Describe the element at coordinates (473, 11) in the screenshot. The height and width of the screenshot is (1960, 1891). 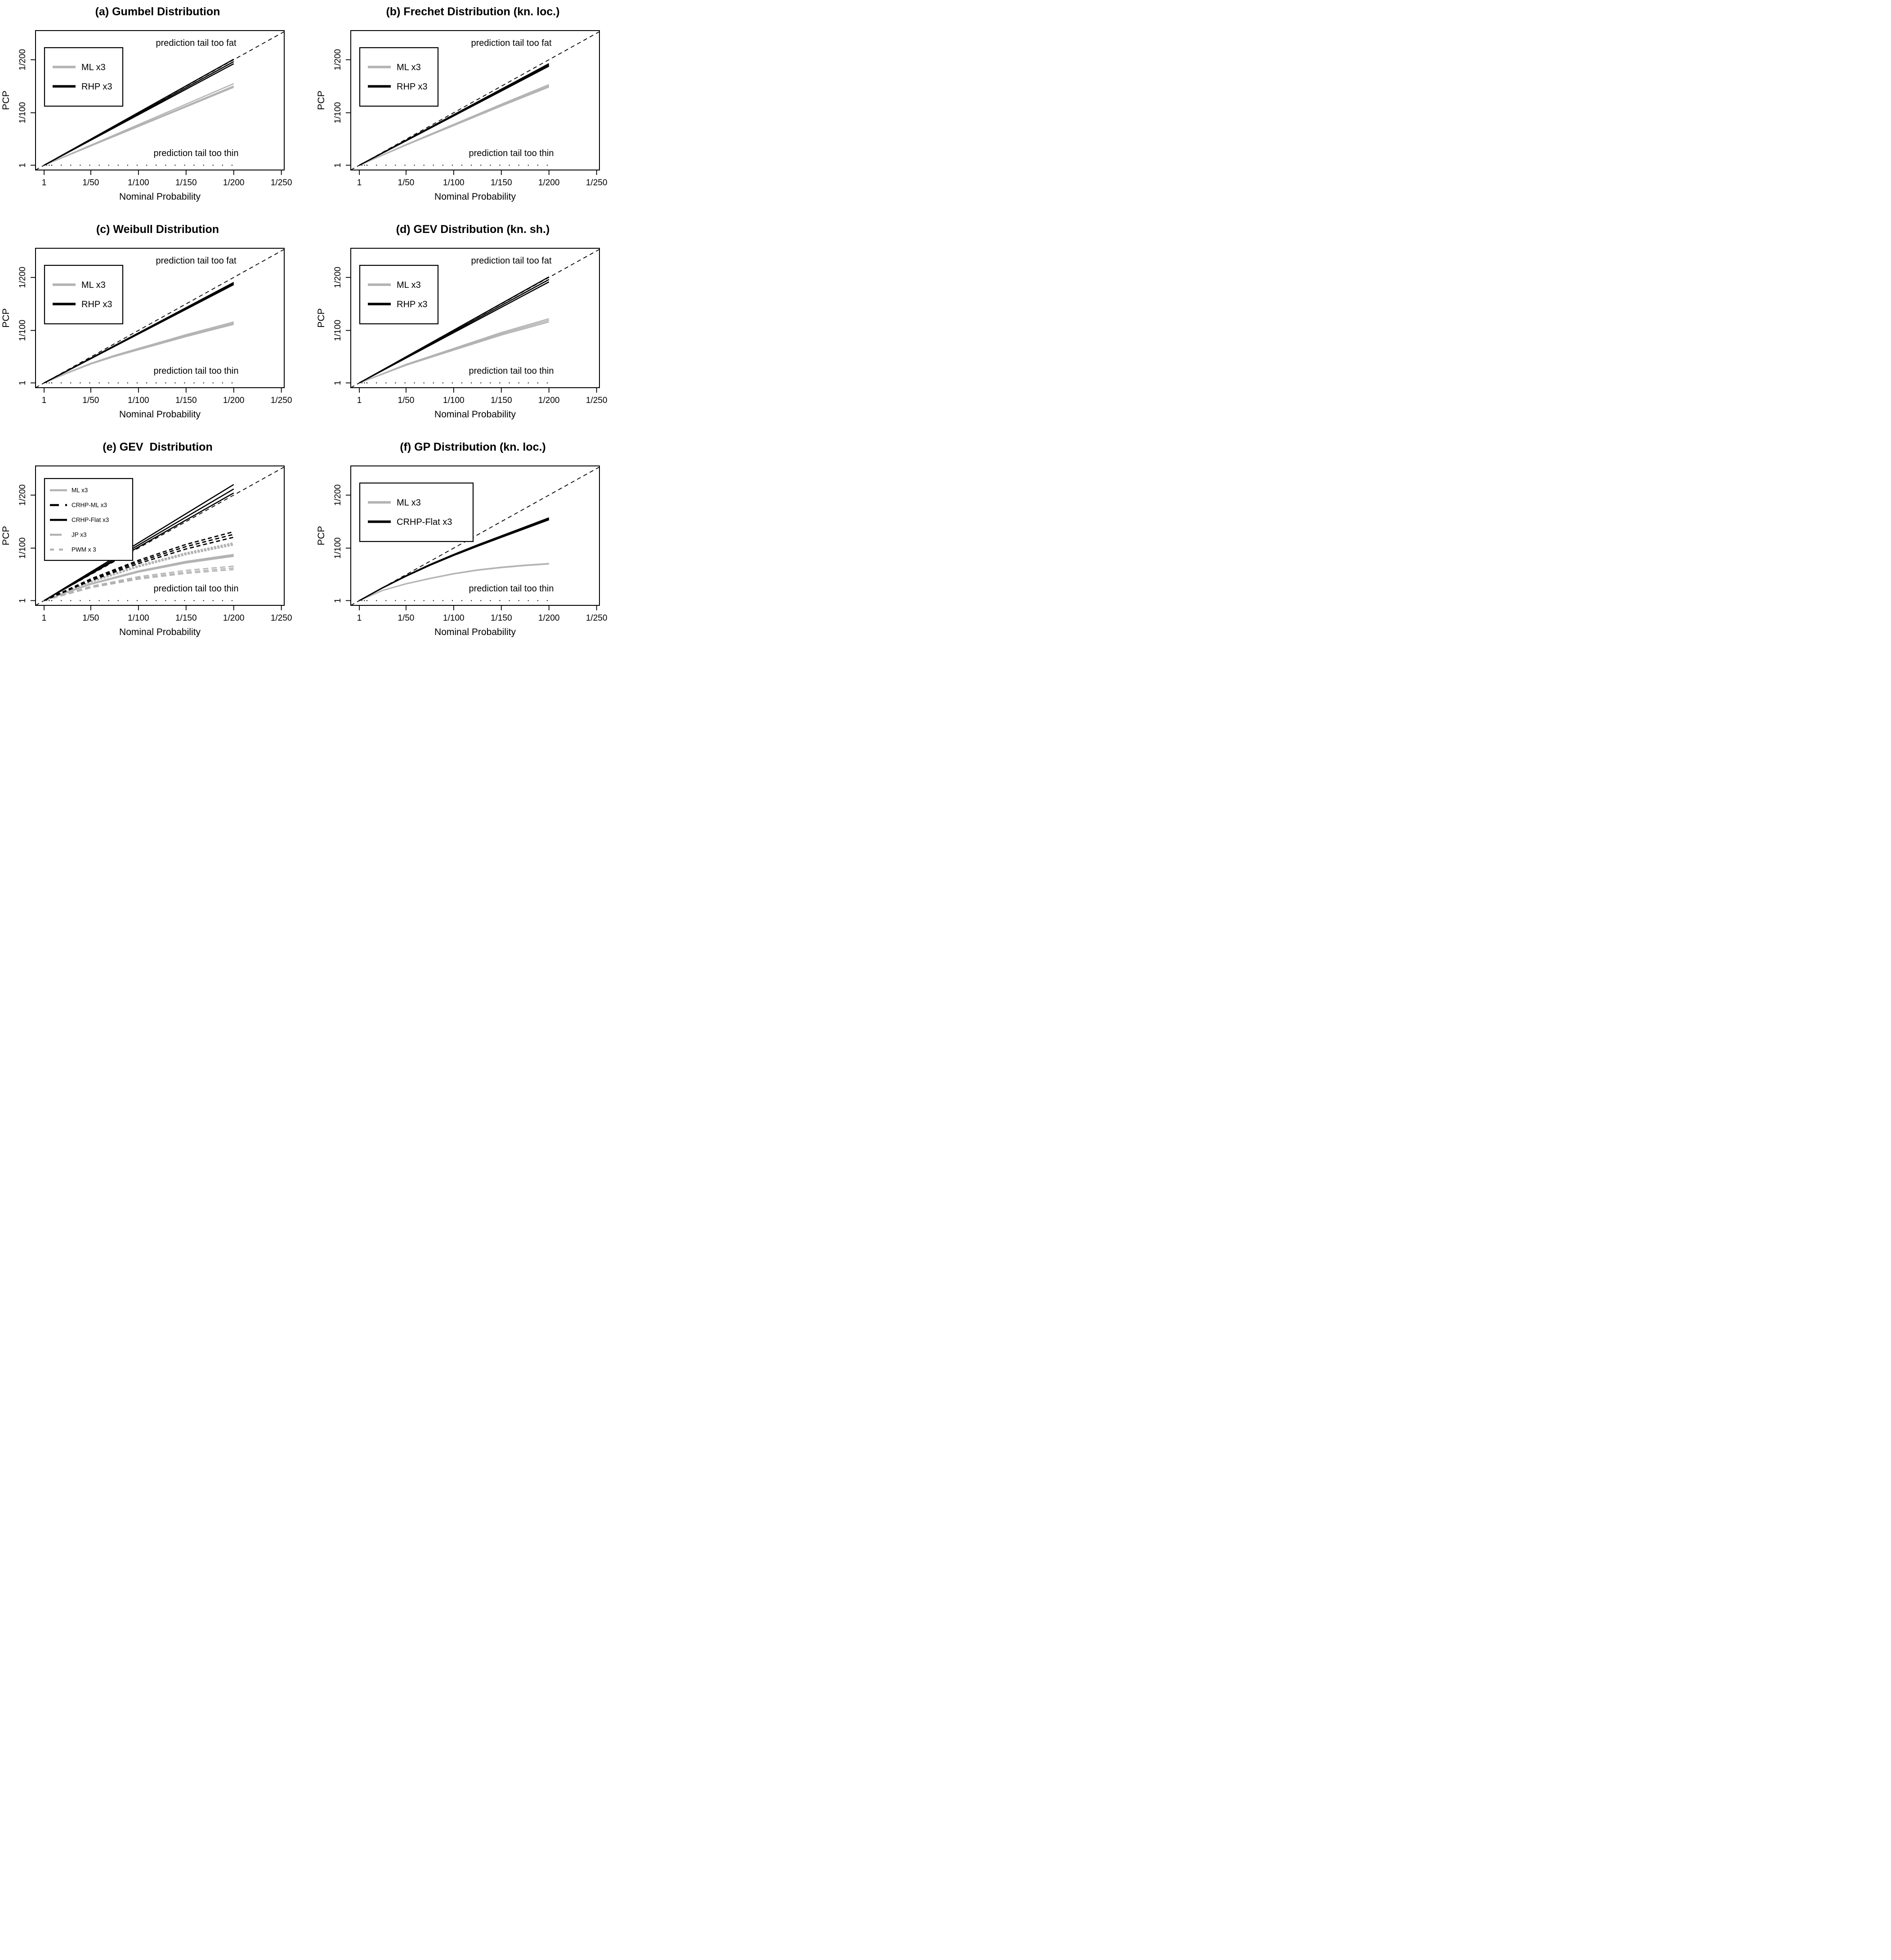
I see `panel-b-title: (b) Frechet Distribution (kn. loc.)` at that location.